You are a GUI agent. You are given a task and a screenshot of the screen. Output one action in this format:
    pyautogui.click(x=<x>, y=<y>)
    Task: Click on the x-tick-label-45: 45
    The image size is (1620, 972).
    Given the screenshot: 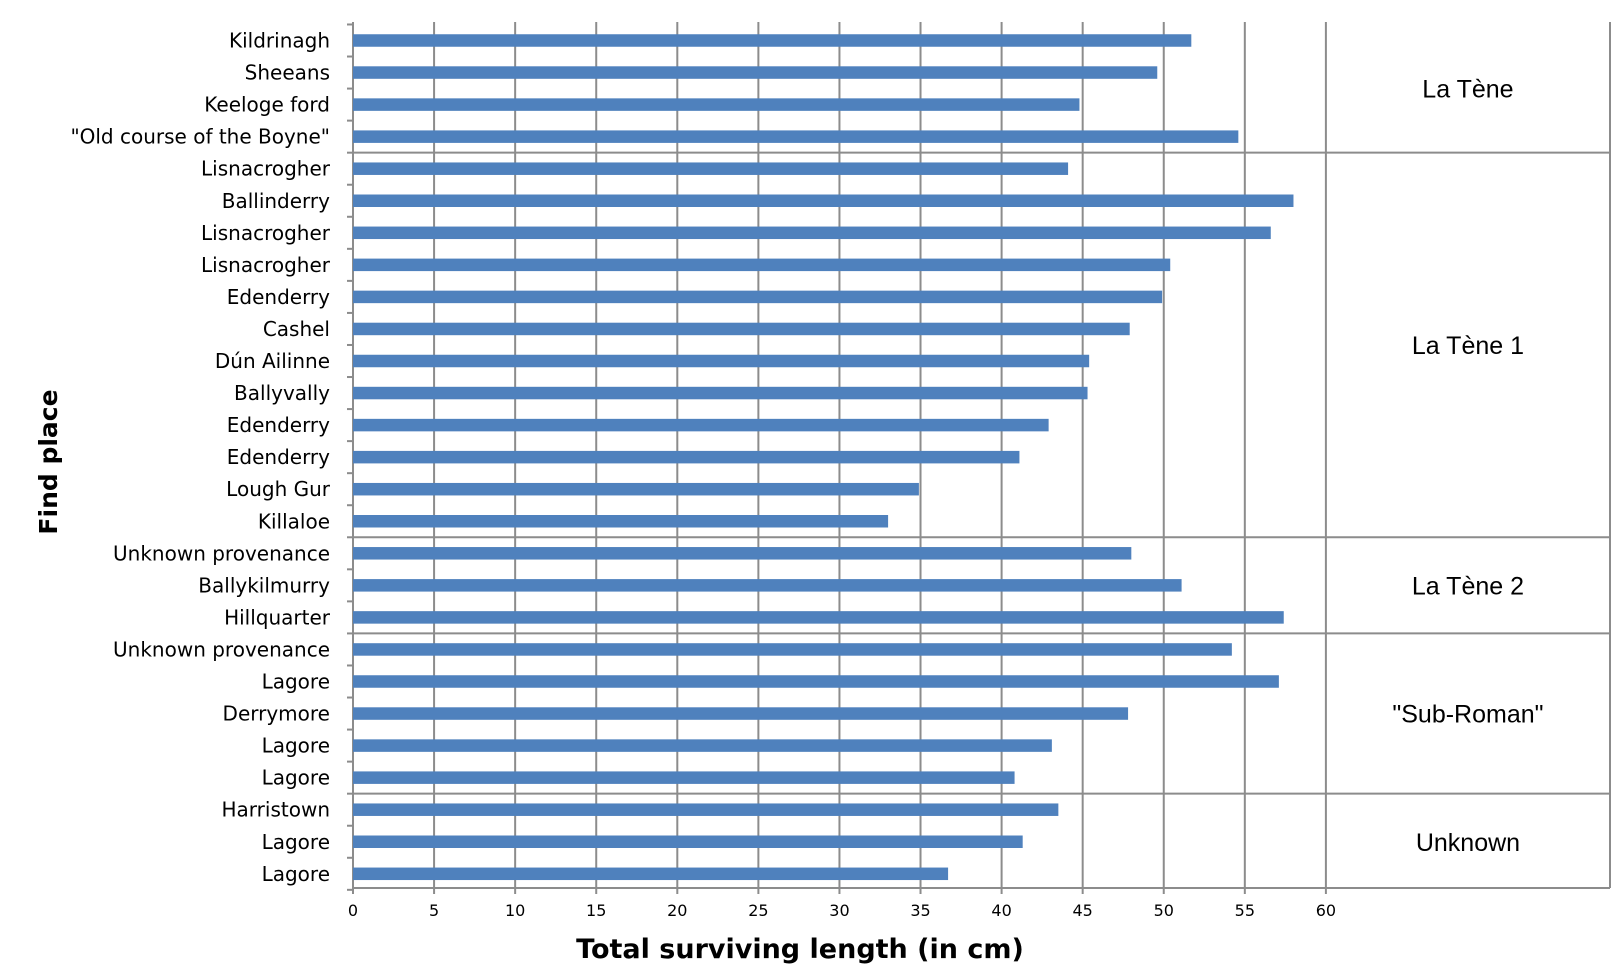 What is the action you would take?
    pyautogui.click(x=1082, y=910)
    